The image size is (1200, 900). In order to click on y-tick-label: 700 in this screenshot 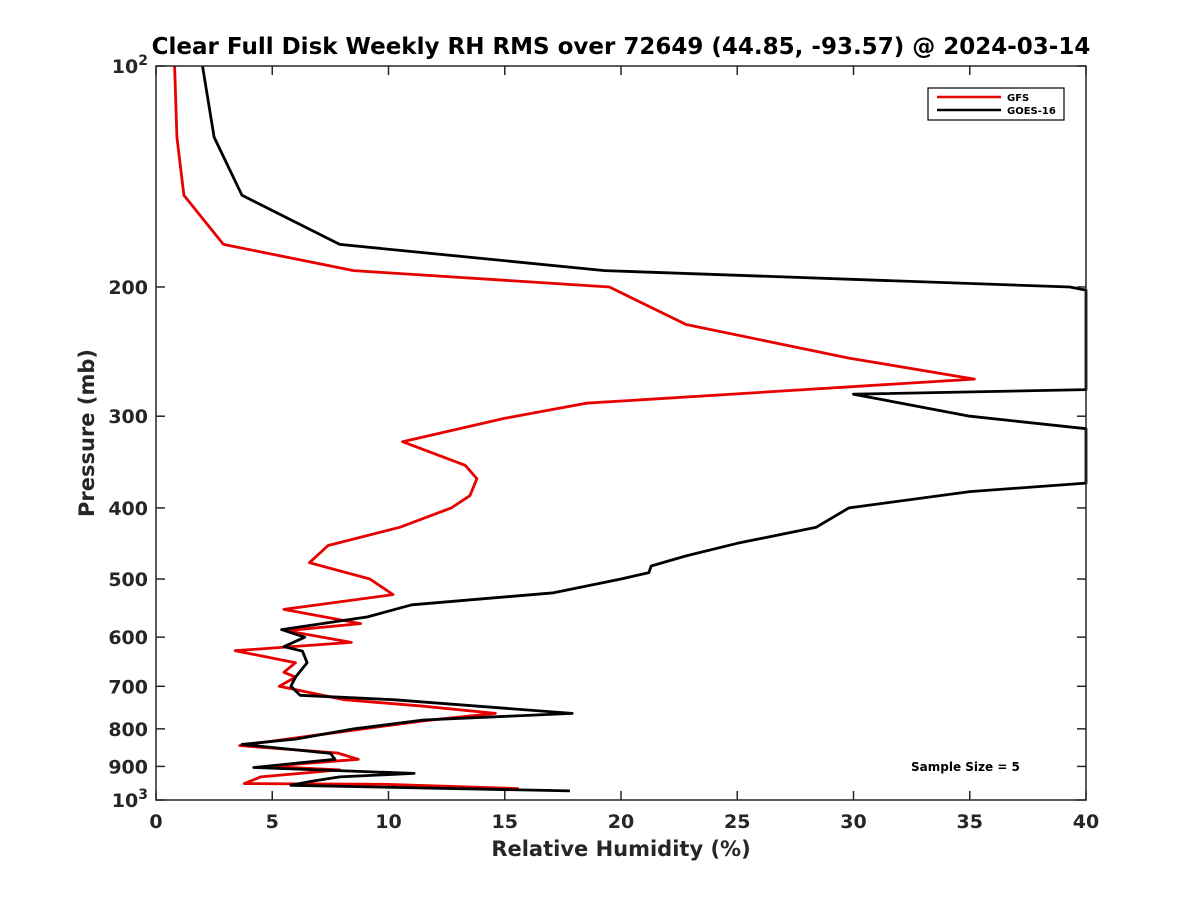, I will do `click(128, 687)`.